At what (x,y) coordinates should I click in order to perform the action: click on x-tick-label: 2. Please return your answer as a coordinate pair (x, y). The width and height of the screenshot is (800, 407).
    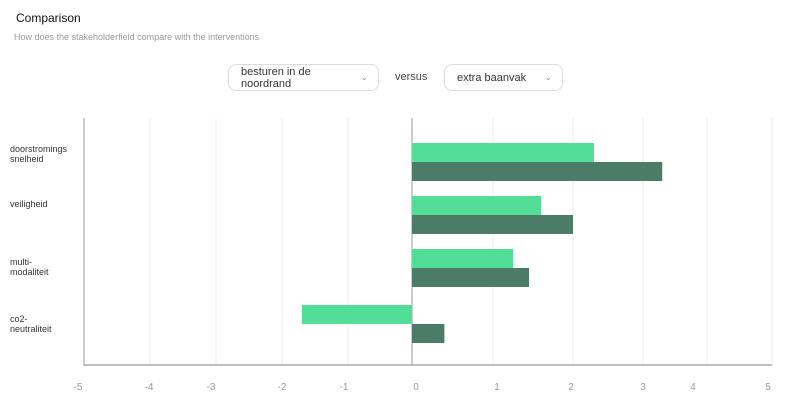
    Looking at the image, I should click on (571, 387).